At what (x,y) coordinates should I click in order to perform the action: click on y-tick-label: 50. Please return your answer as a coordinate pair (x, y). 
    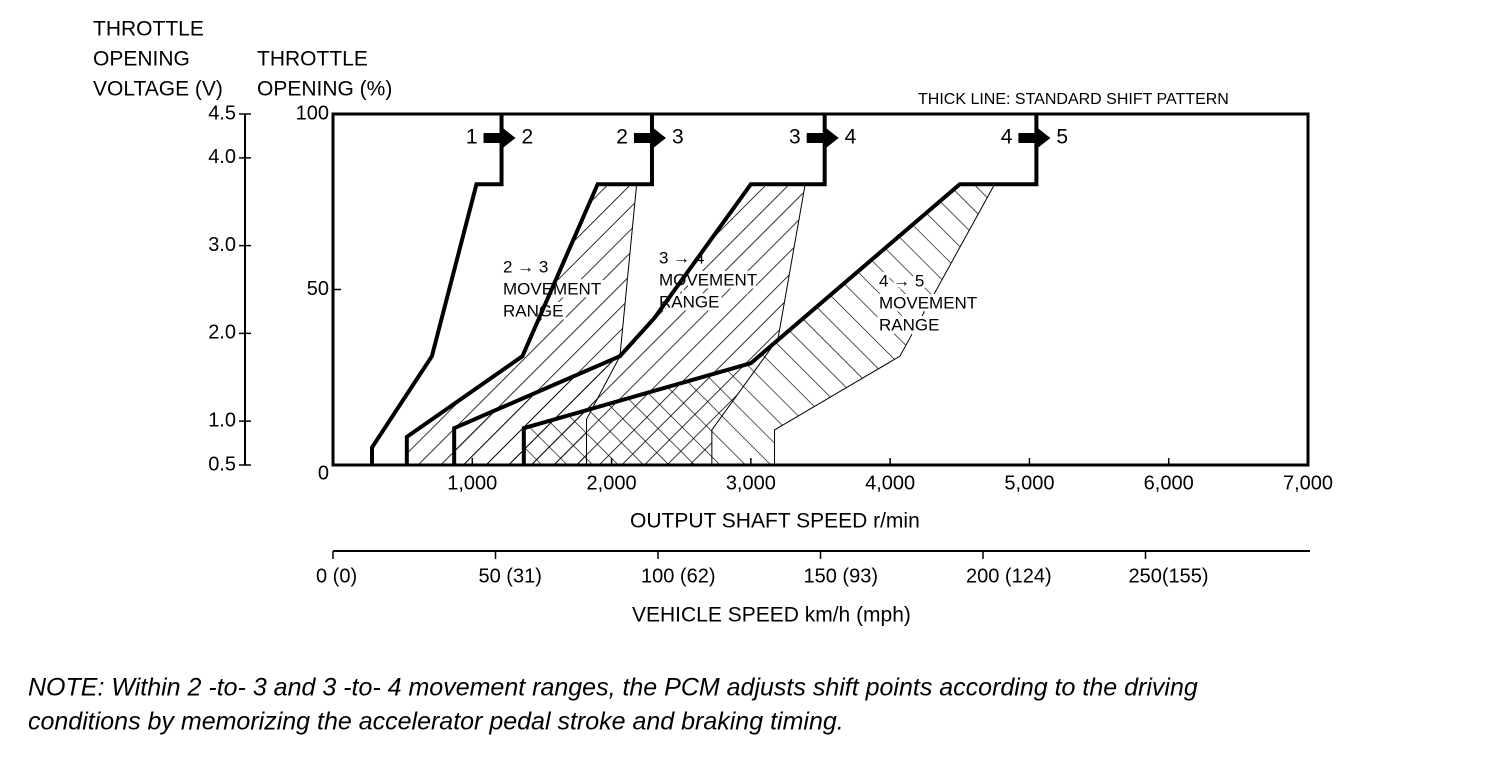
    Looking at the image, I should click on (318, 289).